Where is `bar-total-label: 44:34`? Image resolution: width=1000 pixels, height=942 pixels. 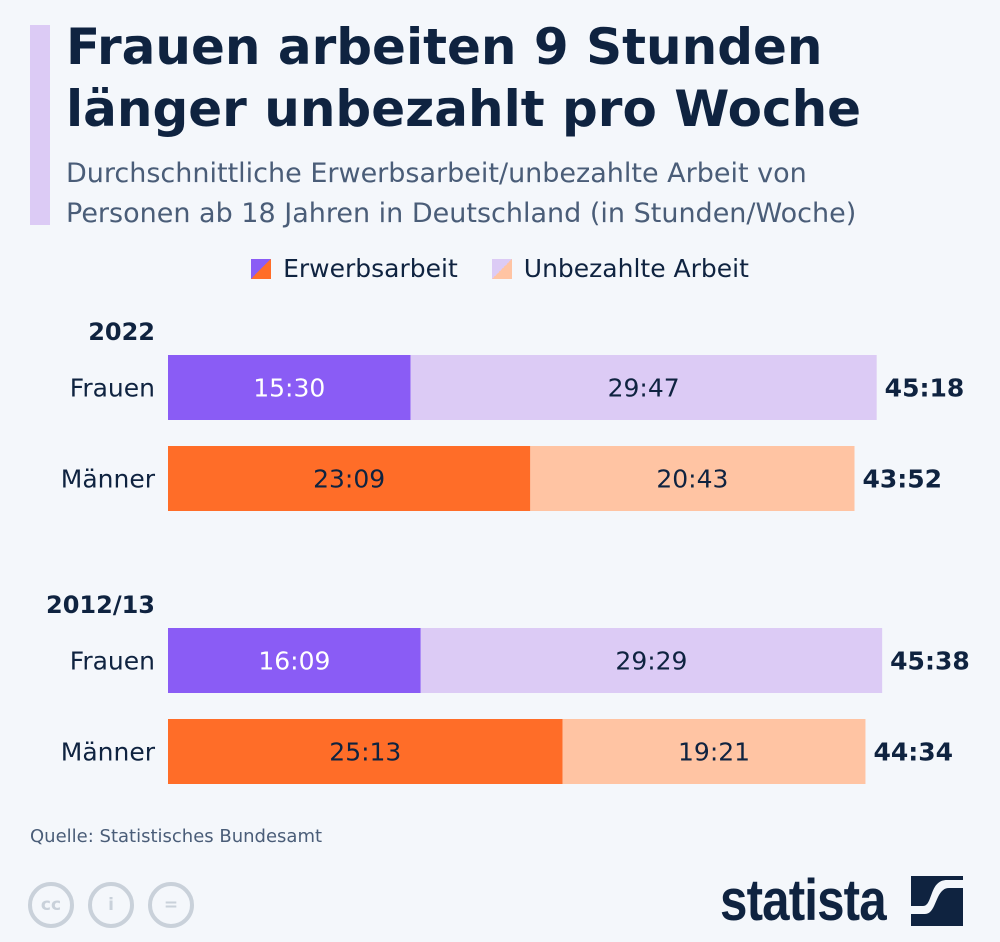 bar-total-label: 44:34 is located at coordinates (913, 752).